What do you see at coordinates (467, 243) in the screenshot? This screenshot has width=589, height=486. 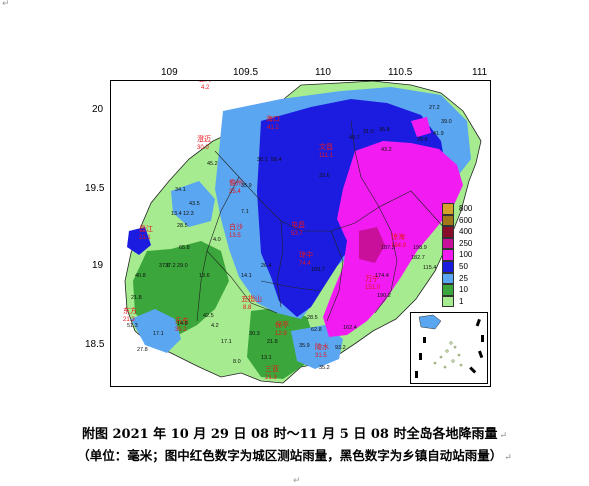 I see `legend-row: 250` at bounding box center [467, 243].